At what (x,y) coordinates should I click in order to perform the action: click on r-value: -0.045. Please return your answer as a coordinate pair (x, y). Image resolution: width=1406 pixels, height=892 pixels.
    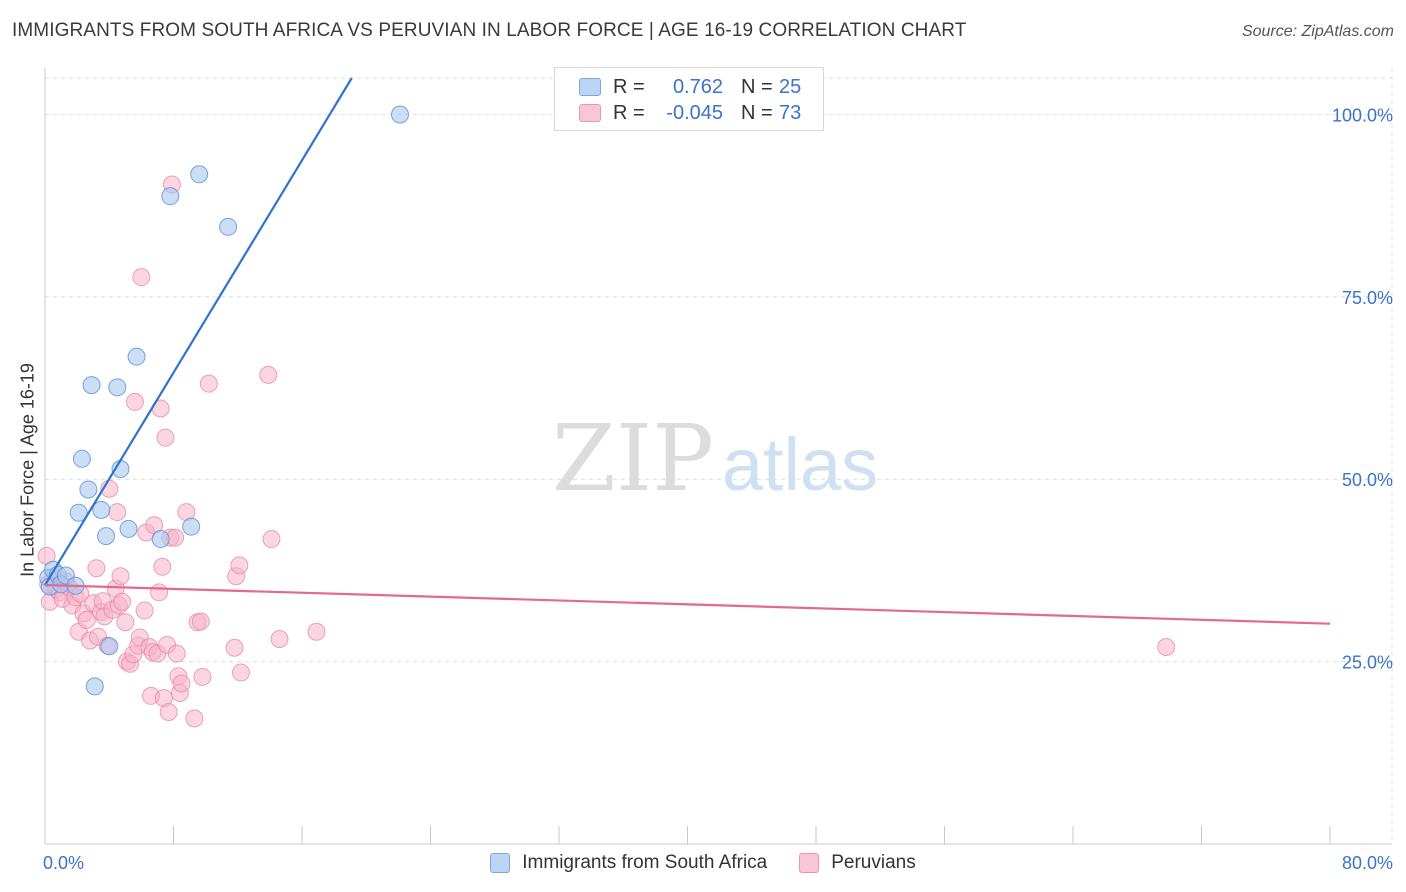
    Looking at the image, I should click on (694, 112).